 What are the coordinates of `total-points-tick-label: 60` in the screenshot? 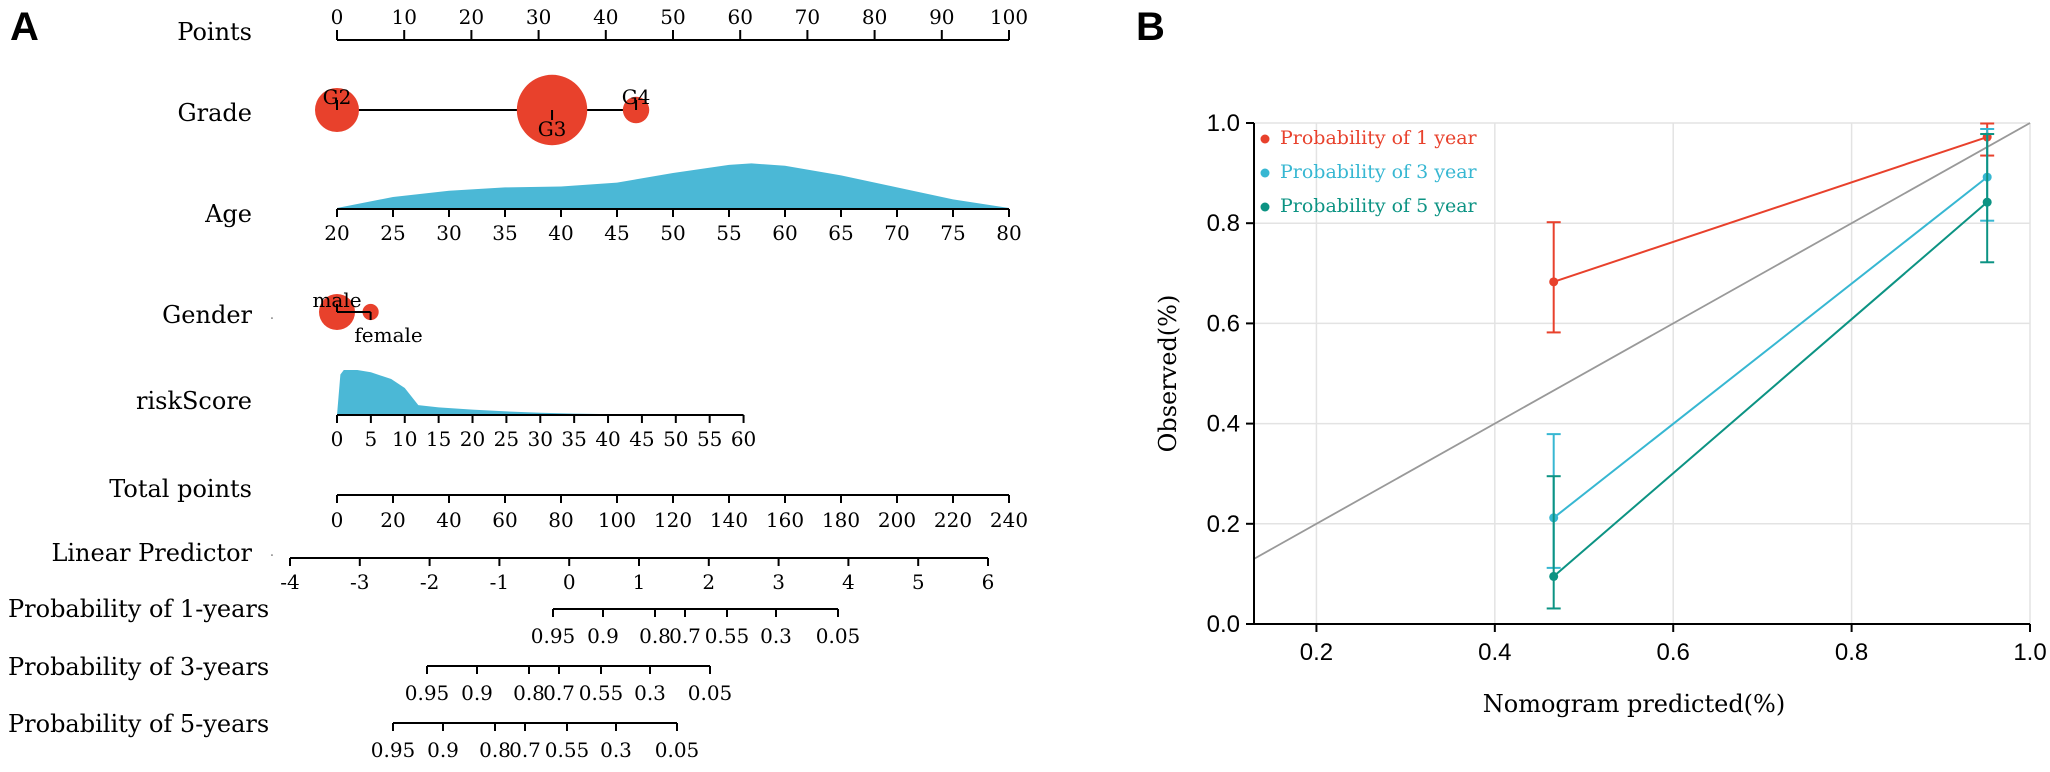 It's located at (504, 520).